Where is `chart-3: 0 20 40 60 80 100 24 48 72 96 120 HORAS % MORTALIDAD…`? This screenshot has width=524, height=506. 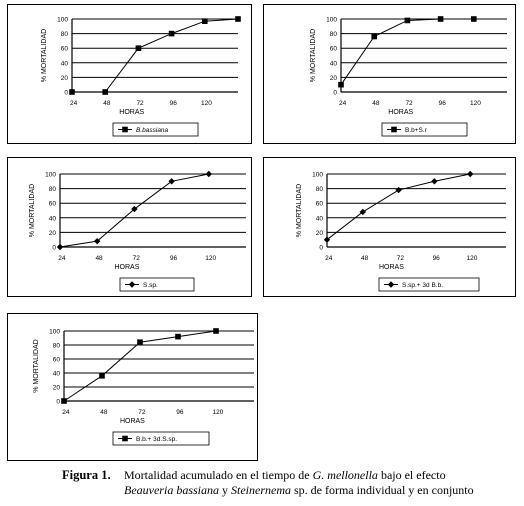 chart-3: 0 20 40 60 80 100 24 48 72 96 120 HORAS % MORTALIDAD… is located at coordinates (137, 231).